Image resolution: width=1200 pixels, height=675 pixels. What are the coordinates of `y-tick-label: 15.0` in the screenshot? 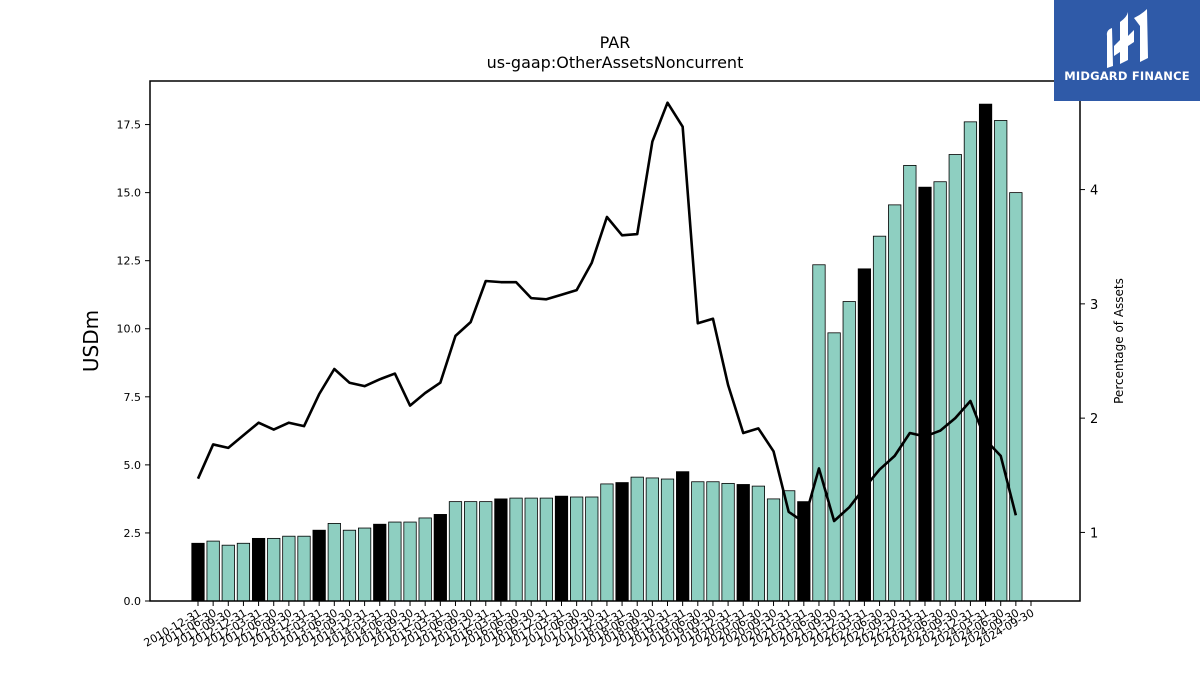 It's located at (129, 193).